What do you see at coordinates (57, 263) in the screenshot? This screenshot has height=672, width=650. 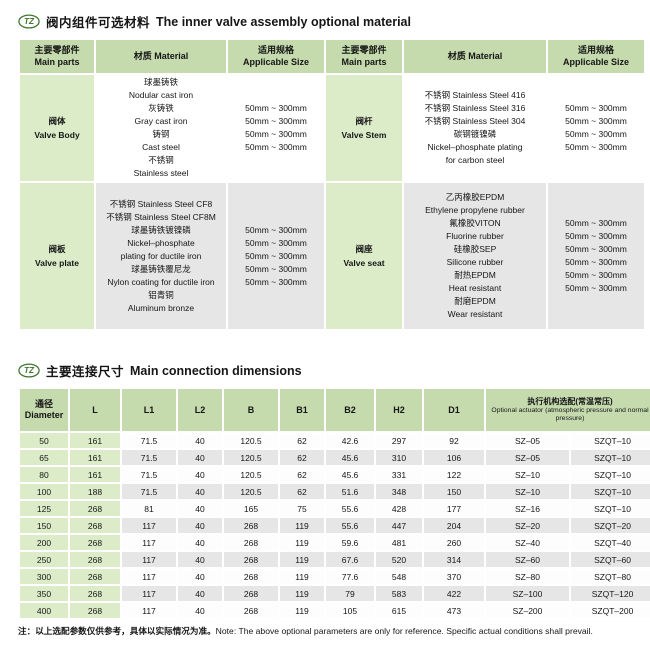 I see `part-en: Valve plate` at bounding box center [57, 263].